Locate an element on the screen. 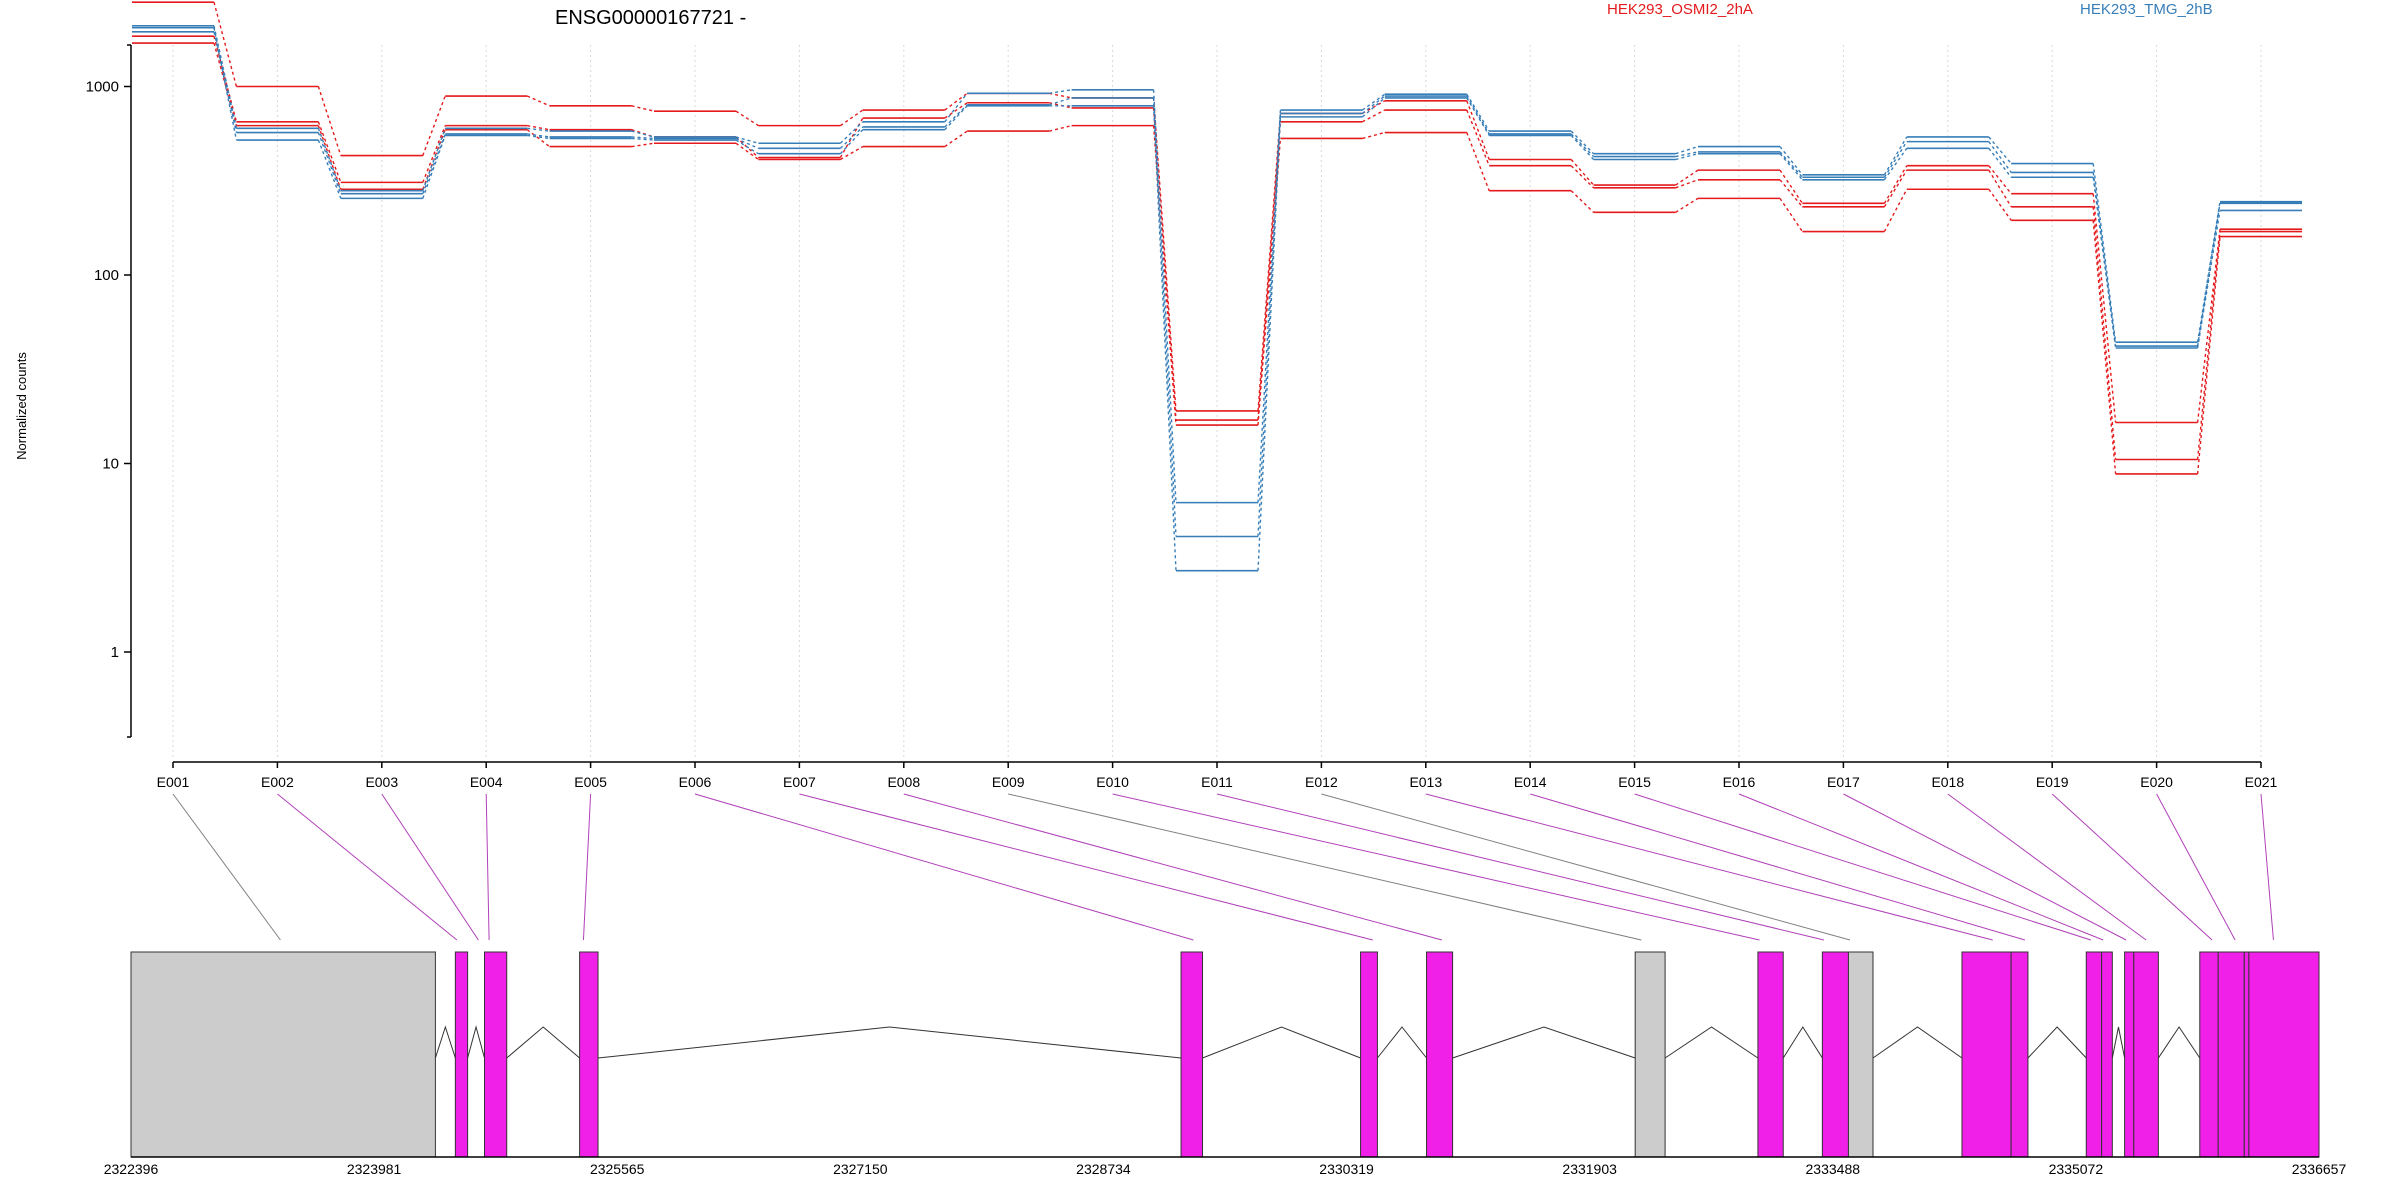 This screenshot has width=2400, height=1200. x-tick-label: E004 is located at coordinates (486, 782).